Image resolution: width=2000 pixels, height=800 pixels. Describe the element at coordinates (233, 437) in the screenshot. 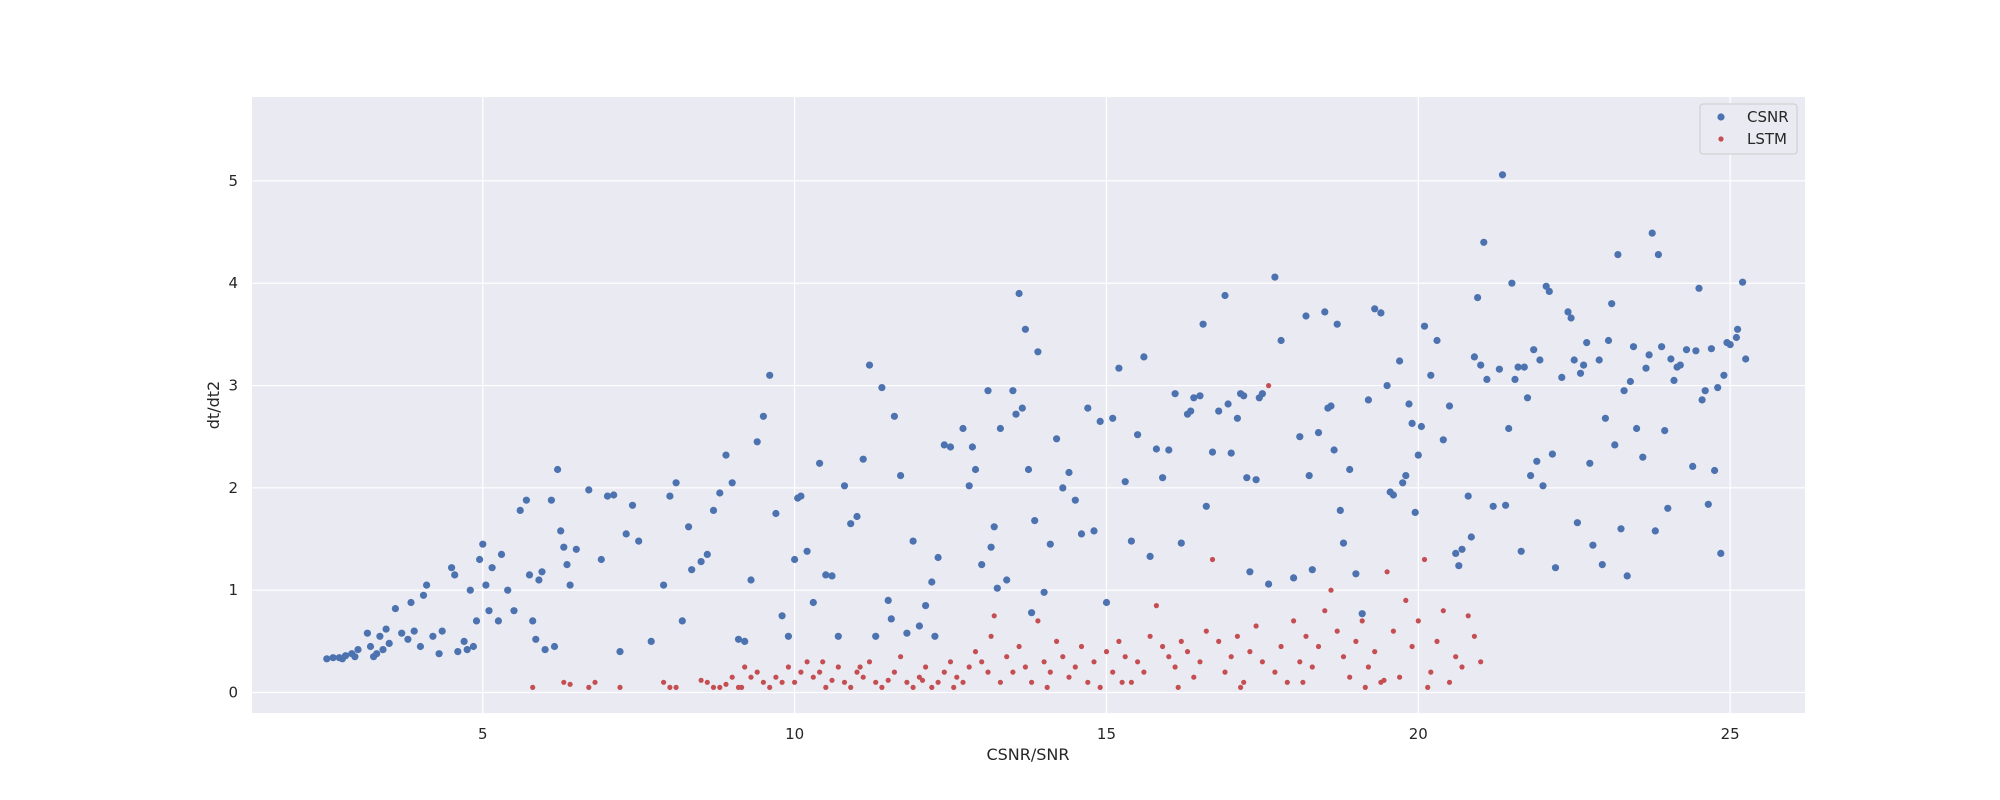

I see `y-tick-labels: 0 1 2 3 4 5` at that location.